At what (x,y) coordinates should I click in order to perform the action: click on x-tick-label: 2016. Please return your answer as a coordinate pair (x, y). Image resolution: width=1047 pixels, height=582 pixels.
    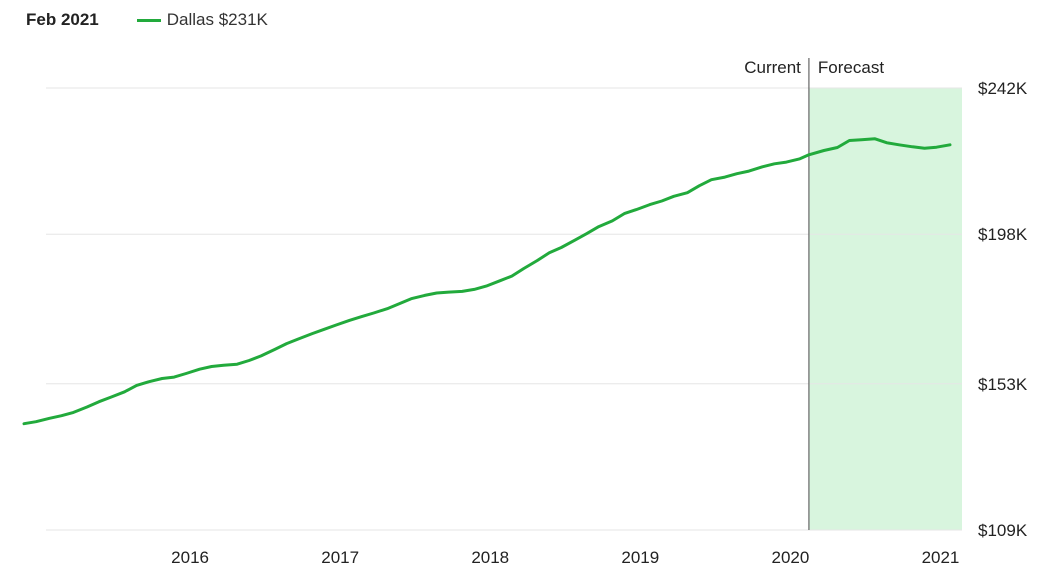
    Looking at the image, I should click on (190, 557).